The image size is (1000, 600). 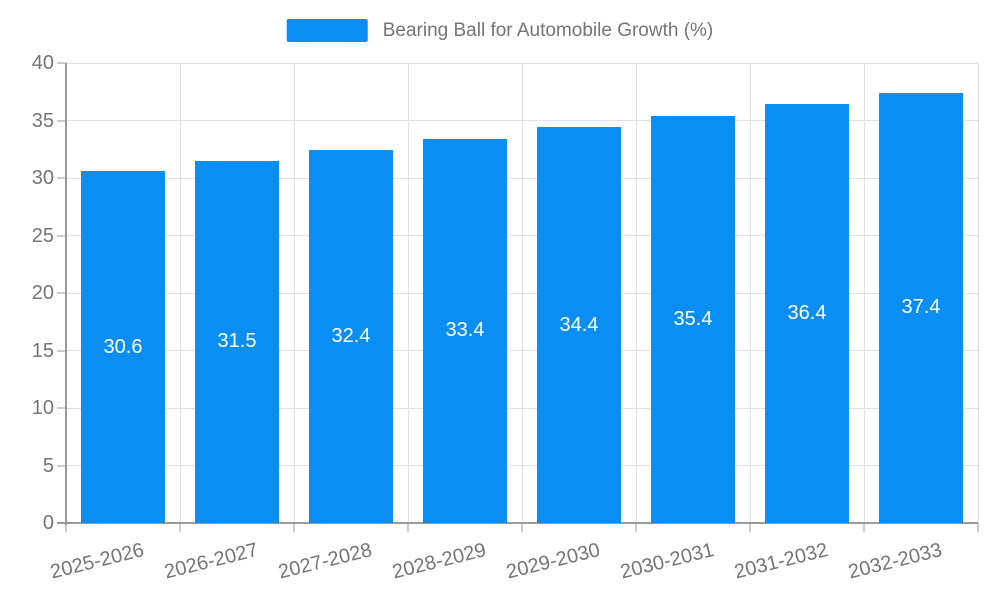 I want to click on bar-value-label: 31.5, so click(x=237, y=341).